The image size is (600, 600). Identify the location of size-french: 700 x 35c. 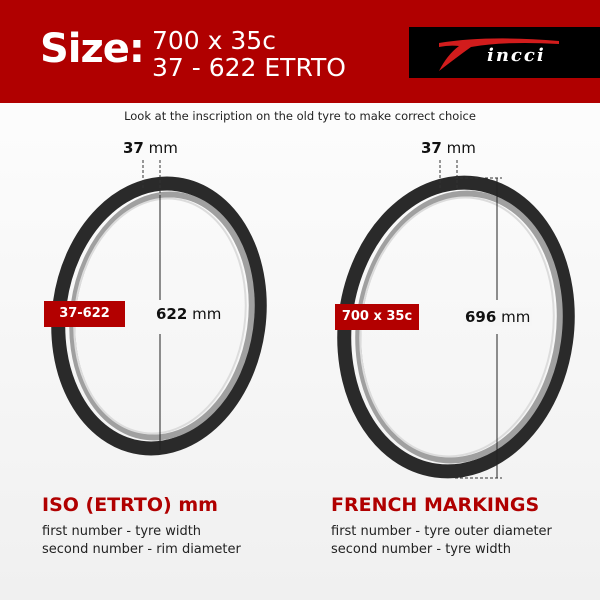
(214, 40).